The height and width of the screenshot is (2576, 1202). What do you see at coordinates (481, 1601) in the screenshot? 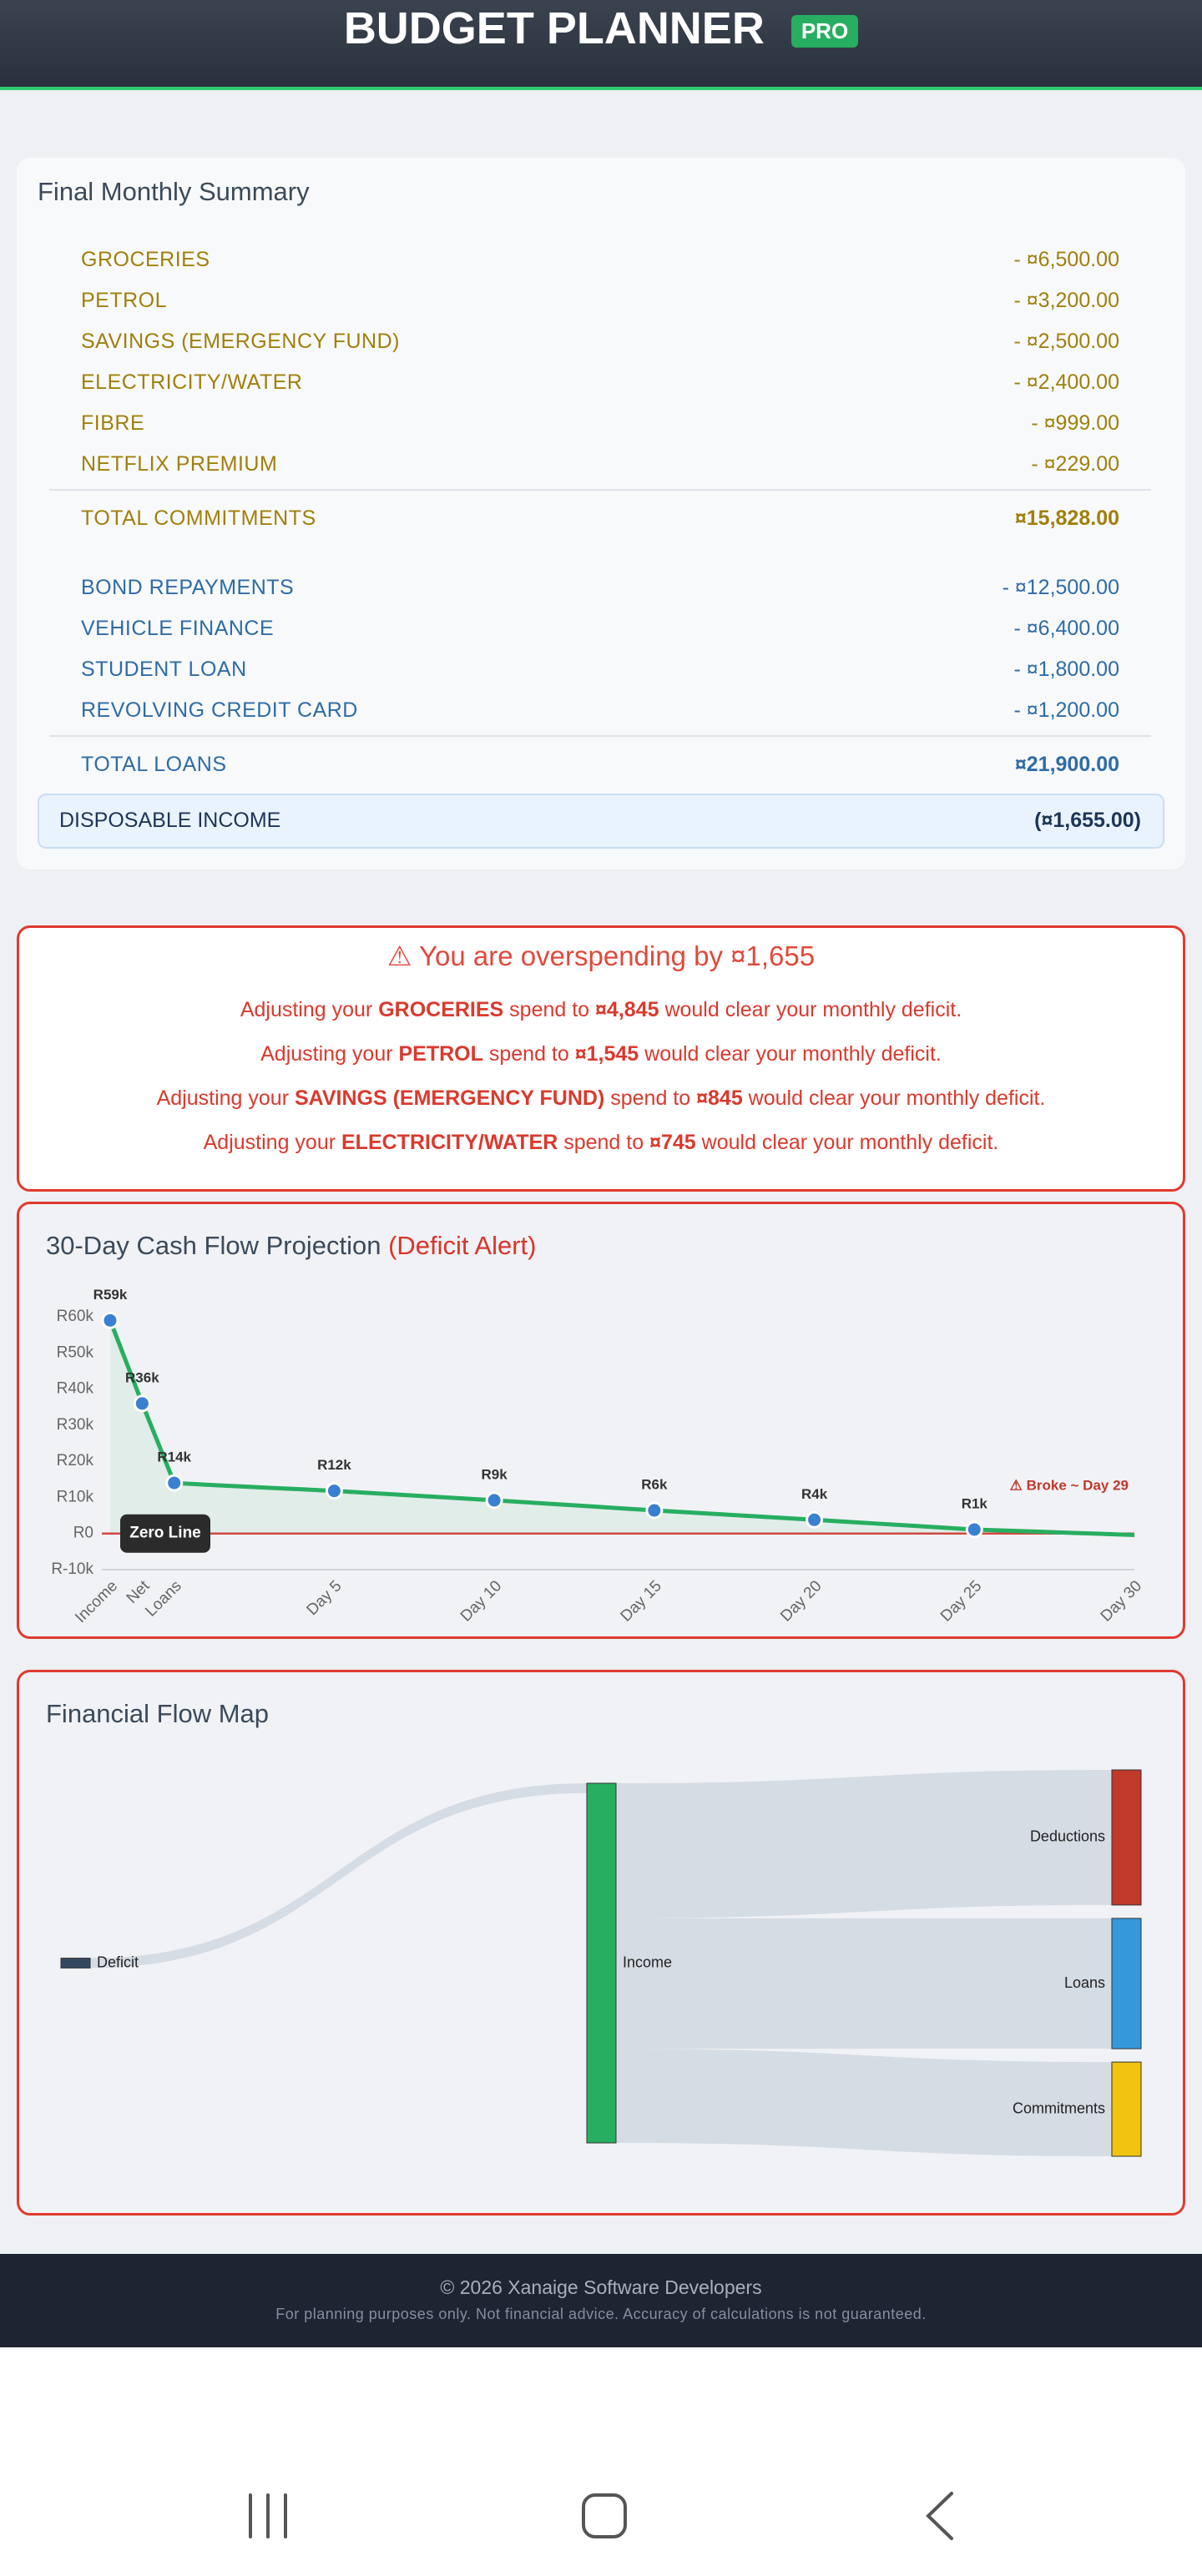
I see `x-tick-label: Day 10` at bounding box center [481, 1601].